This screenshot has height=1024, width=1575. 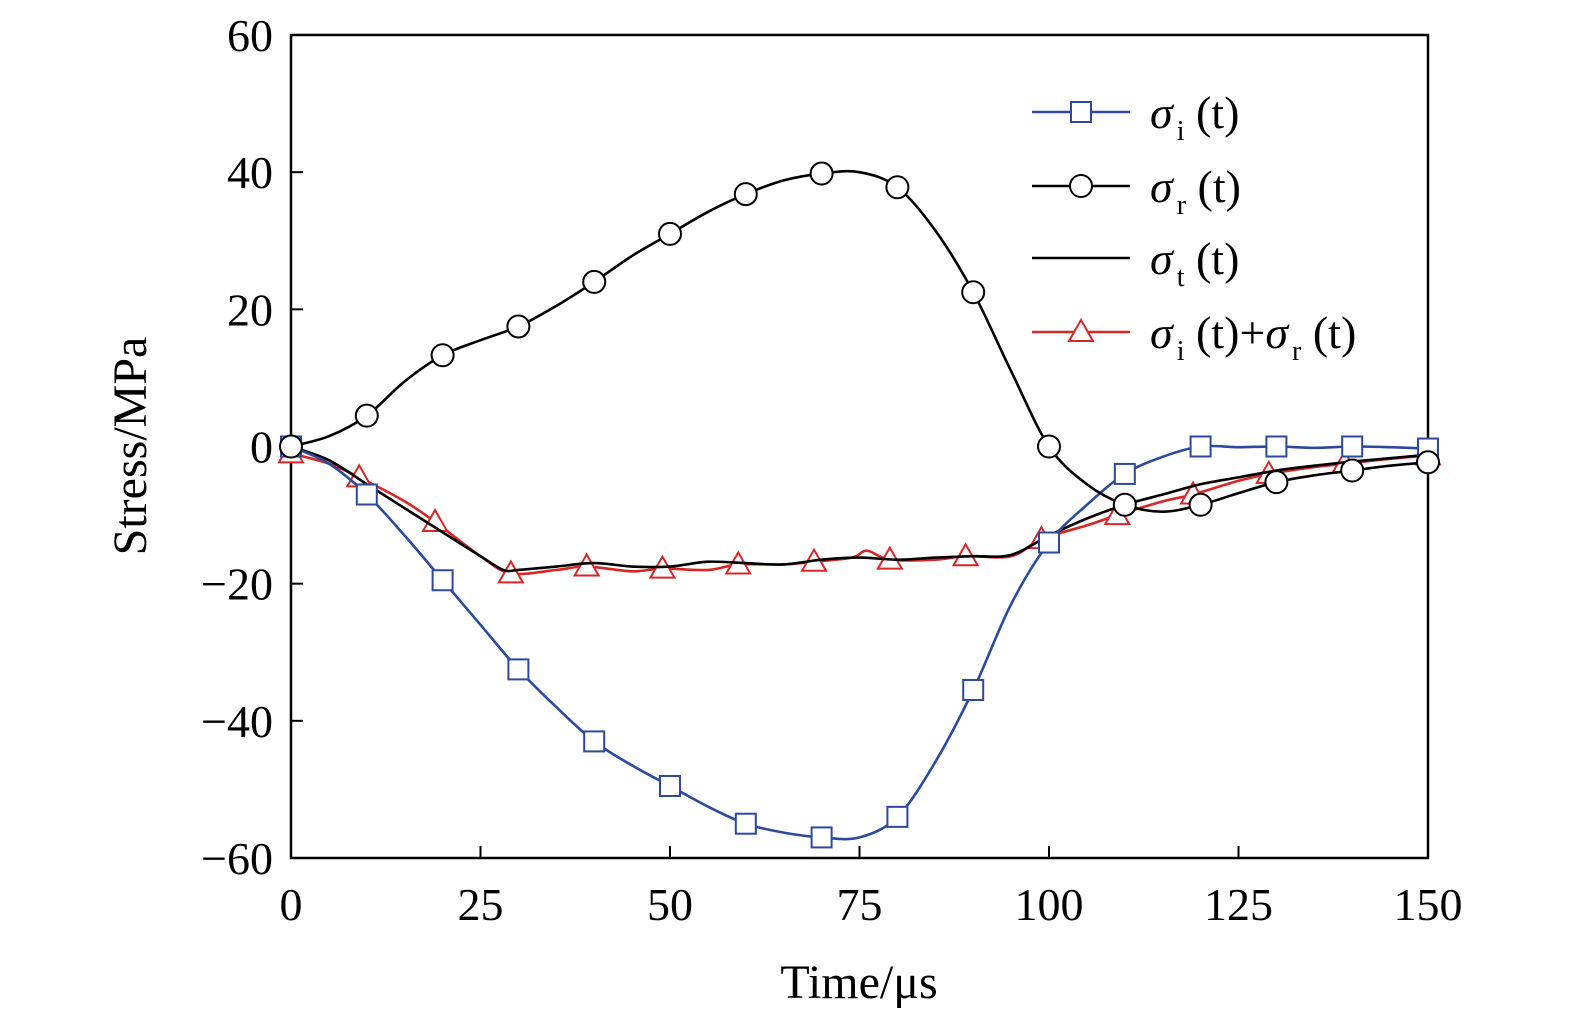 I want to click on x-tick-label: 50, so click(x=670, y=904).